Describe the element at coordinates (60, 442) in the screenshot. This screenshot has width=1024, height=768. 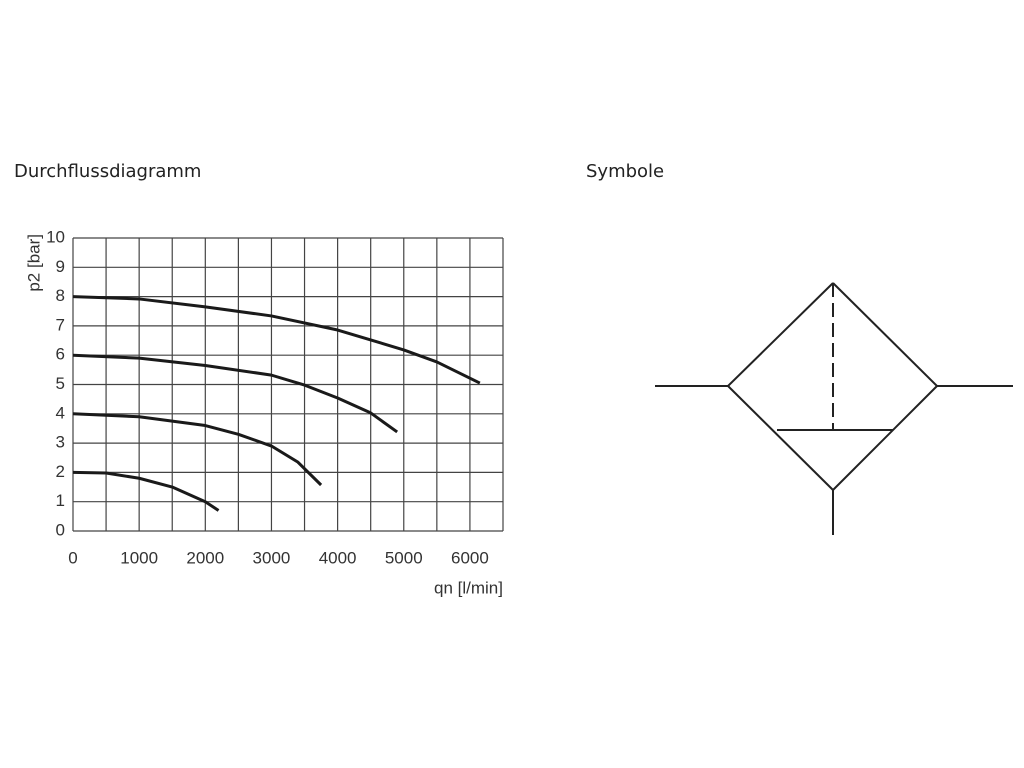
I see `y-tick-label: 3` at that location.